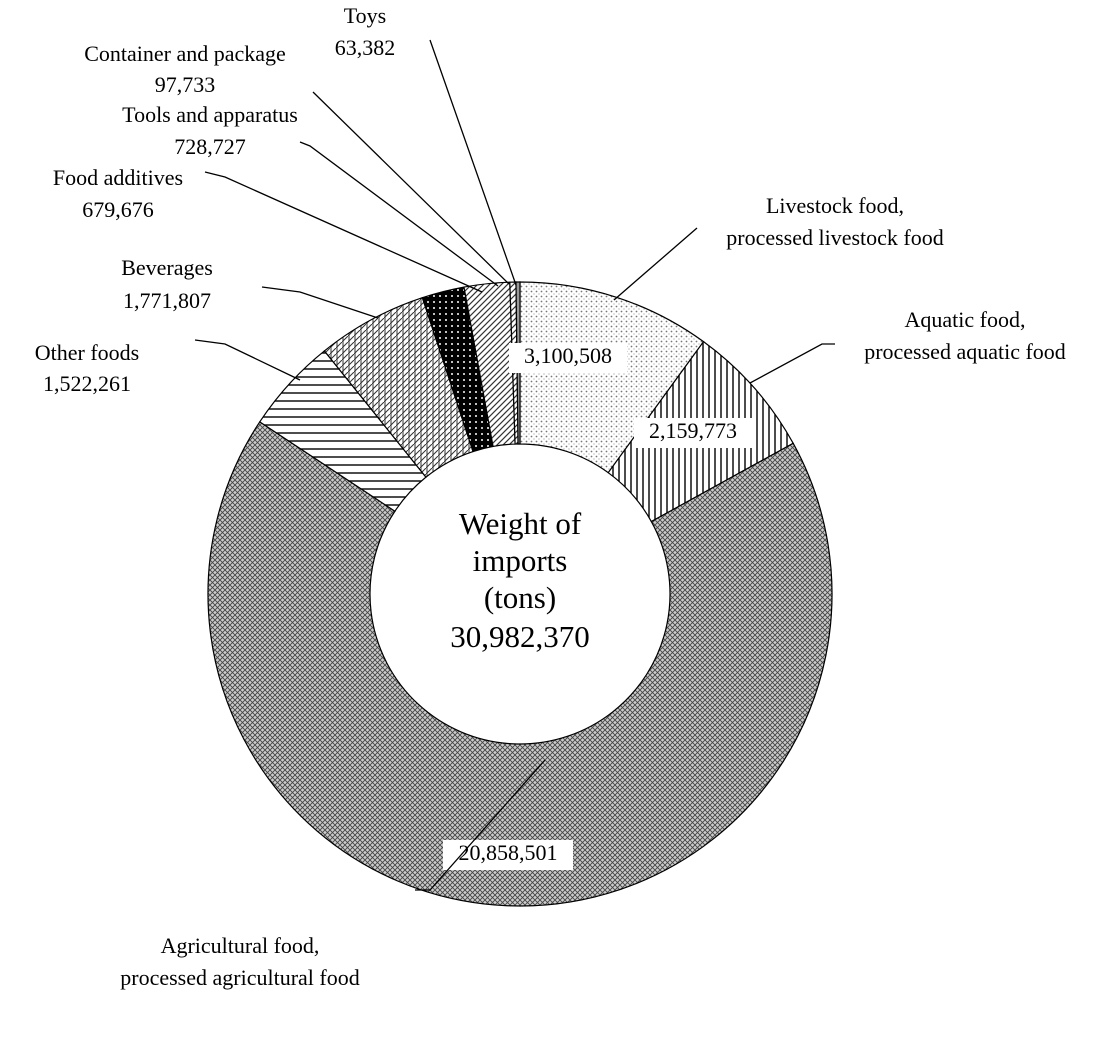  I want to click on value-label: 20,858,501, so click(508, 852).